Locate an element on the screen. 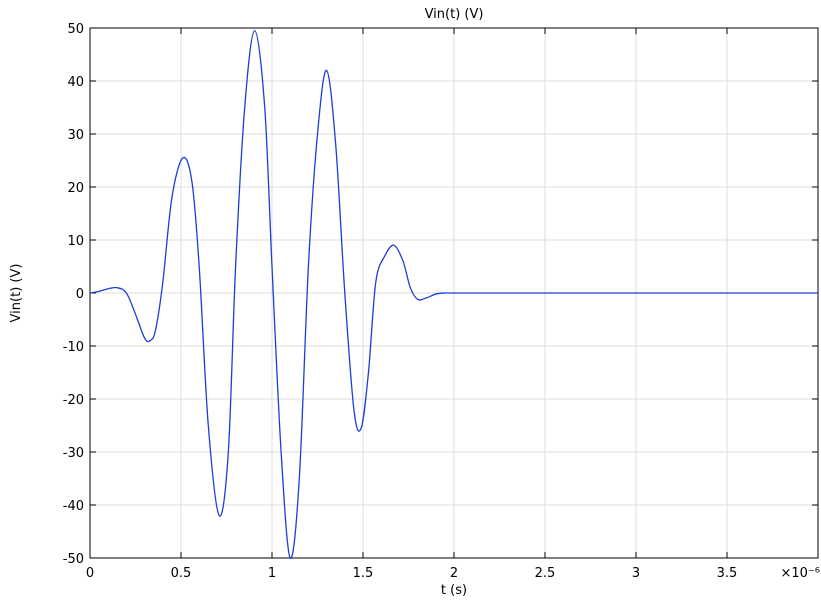 Image resolution: width=821 pixels, height=600 pixels. x-tick-label: 2 is located at coordinates (454, 573).